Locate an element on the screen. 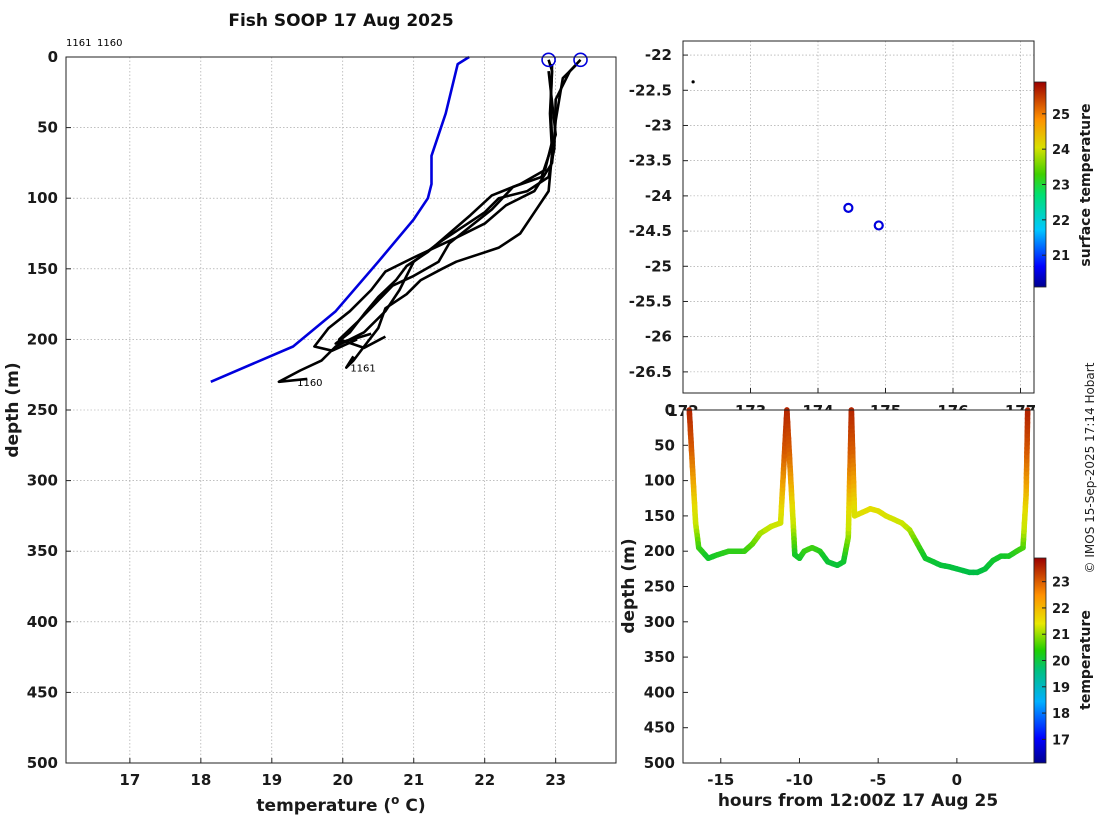 The height and width of the screenshot is (820, 1100). profile-plot-x-ticks: 17 18 19 20 21 22 23 is located at coordinates (342, 773).